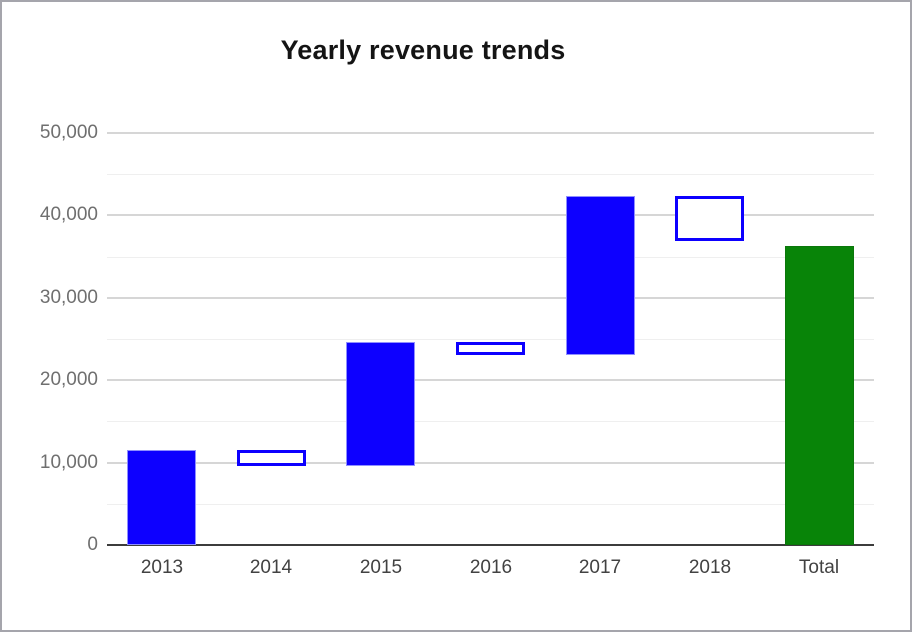 Image resolution: width=912 pixels, height=632 pixels. What do you see at coordinates (600, 567) in the screenshot?
I see `x-axis-label: 2017` at bounding box center [600, 567].